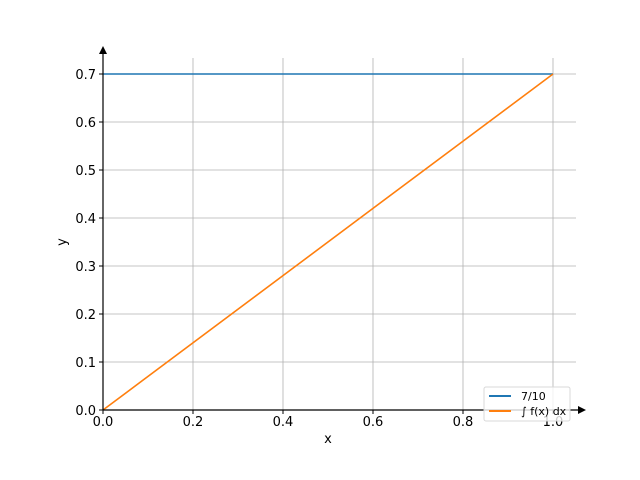 Image resolution: width=640 pixels, height=480 pixels. Describe the element at coordinates (103, 422) in the screenshot. I see `x-tick-label: 0.0` at that location.